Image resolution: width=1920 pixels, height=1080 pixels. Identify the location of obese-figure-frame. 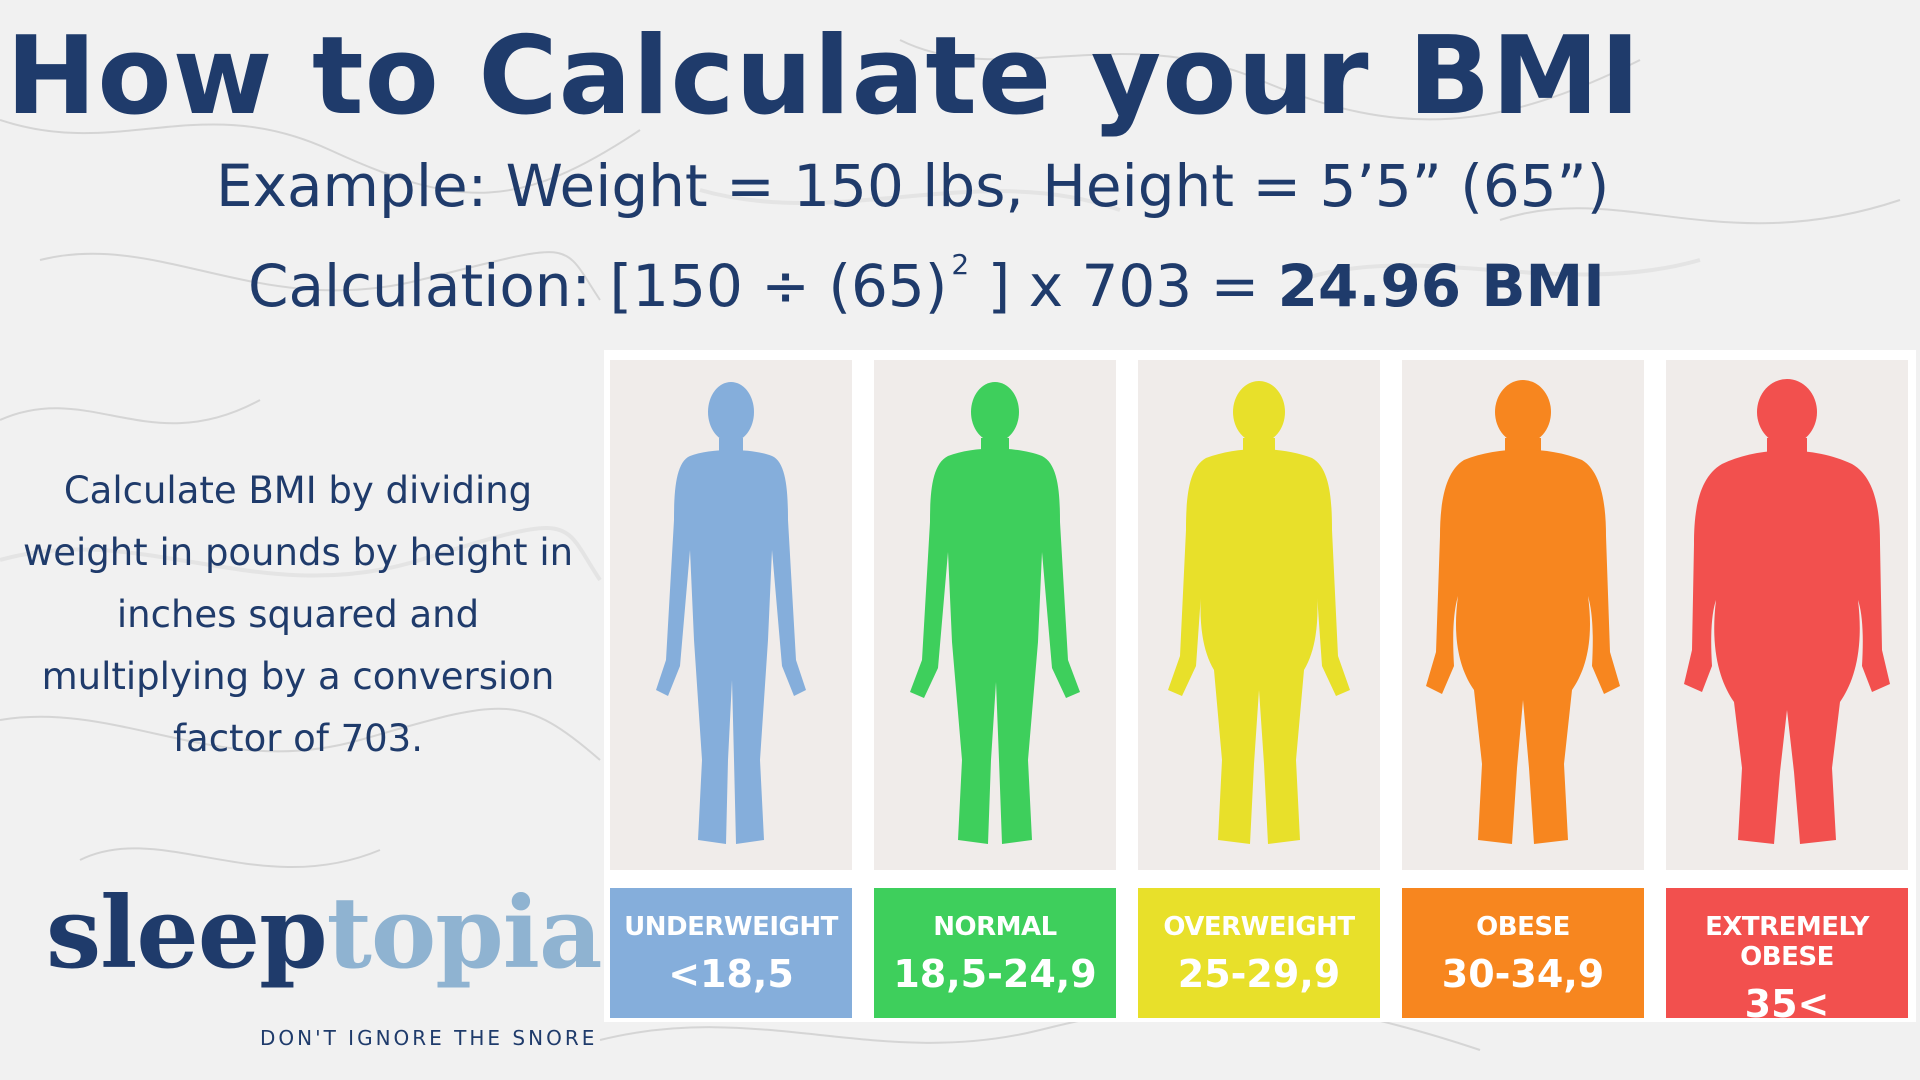
(1523, 615).